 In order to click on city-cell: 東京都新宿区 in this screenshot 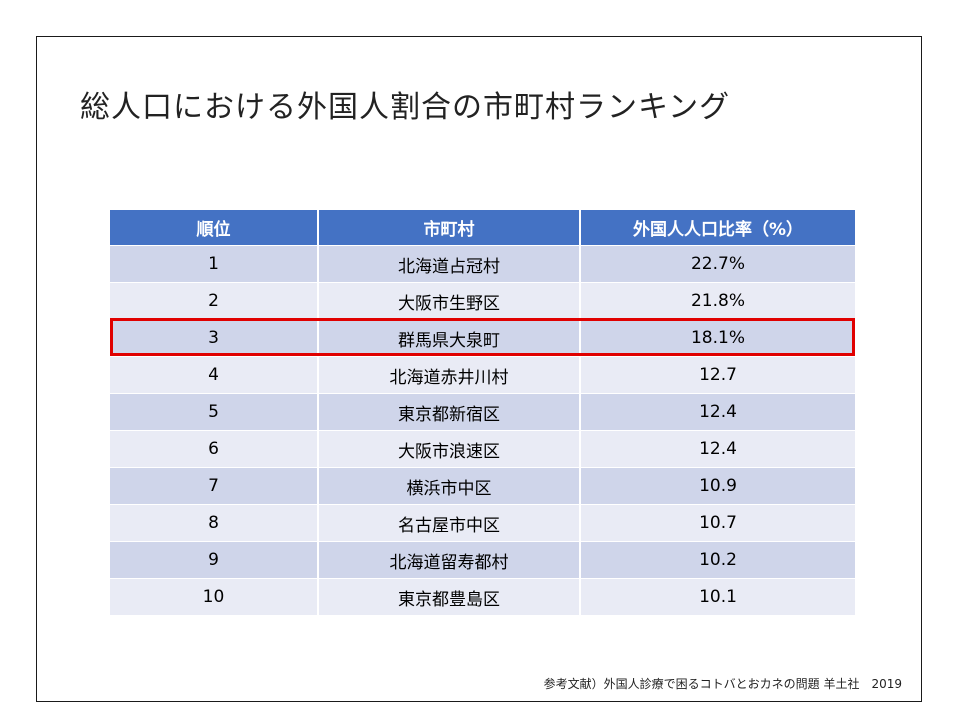, I will do `click(449, 412)`.